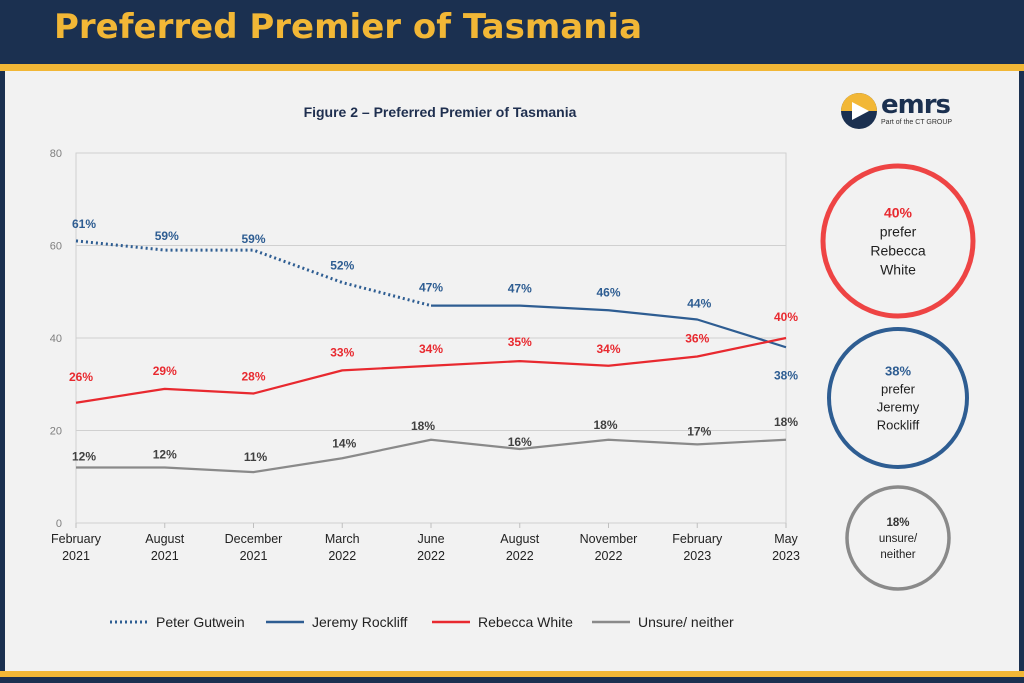 Image resolution: width=1024 pixels, height=683 pixels. Describe the element at coordinates (430, 539) in the screenshot. I see `x-tick-label: June` at that location.